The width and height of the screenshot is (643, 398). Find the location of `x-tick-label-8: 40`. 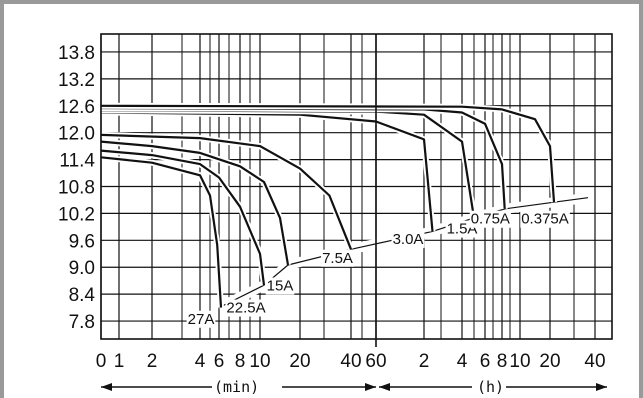

x-tick-label-8: 40 is located at coordinates (350, 361).